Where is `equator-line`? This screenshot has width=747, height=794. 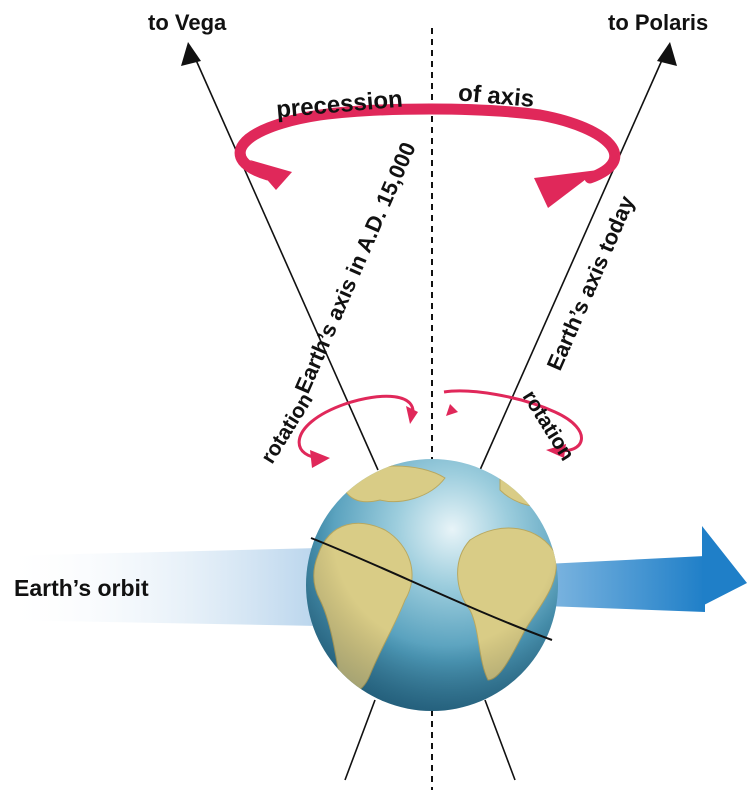 equator-line is located at coordinates (431, 589).